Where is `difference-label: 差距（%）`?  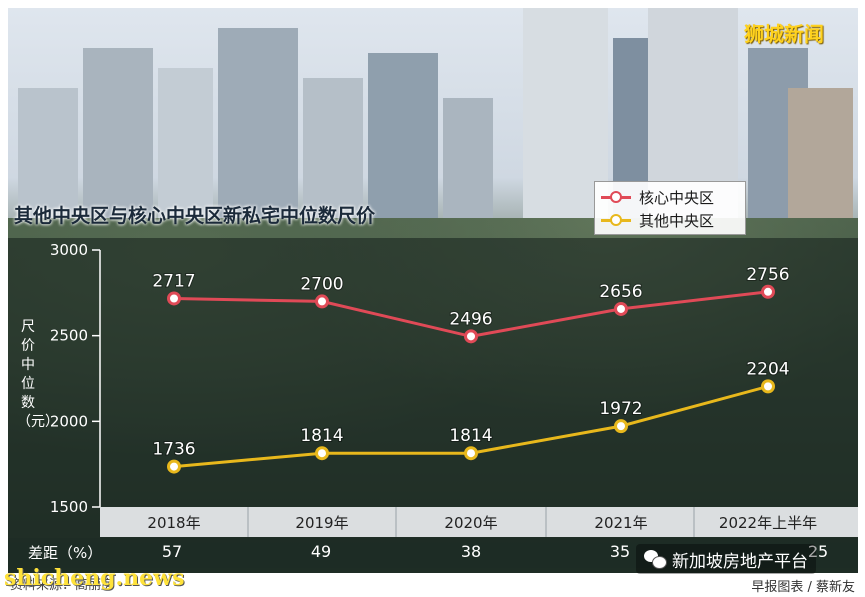
difference-label: 差距（%） is located at coordinates (65, 553).